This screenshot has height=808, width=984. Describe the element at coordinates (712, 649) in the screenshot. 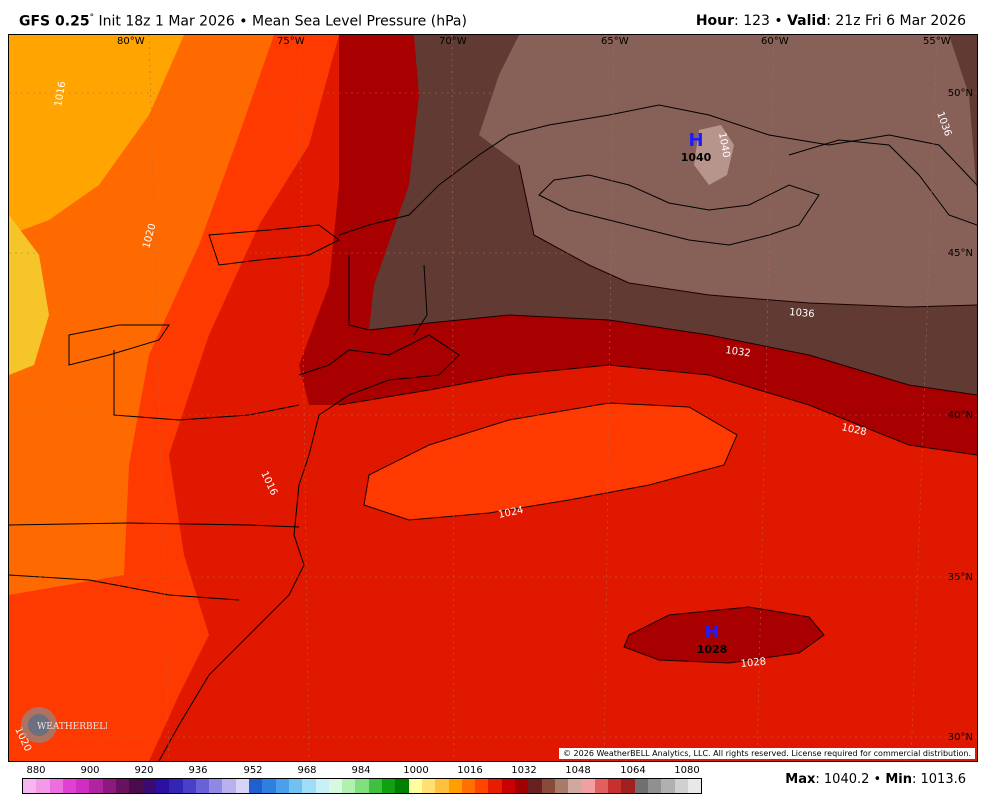

I see `high-center-value: 1028` at that location.